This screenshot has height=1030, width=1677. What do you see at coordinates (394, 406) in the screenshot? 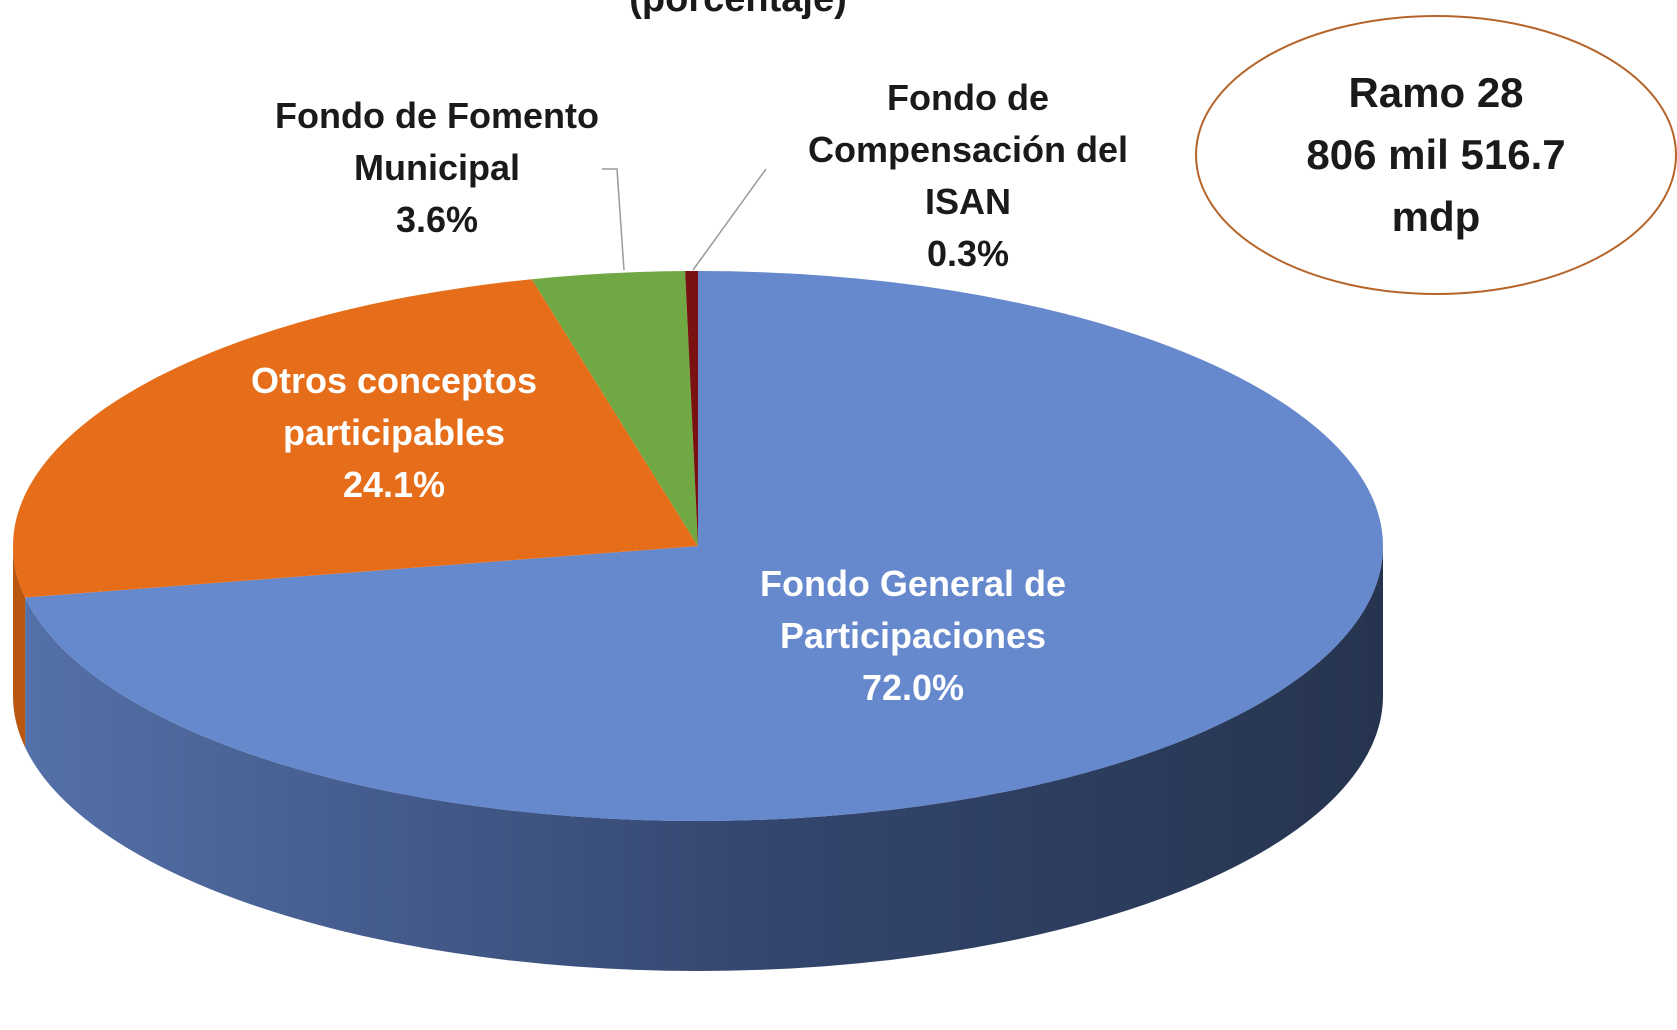
I see `category-label: Otros conceptos participables` at bounding box center [394, 406].